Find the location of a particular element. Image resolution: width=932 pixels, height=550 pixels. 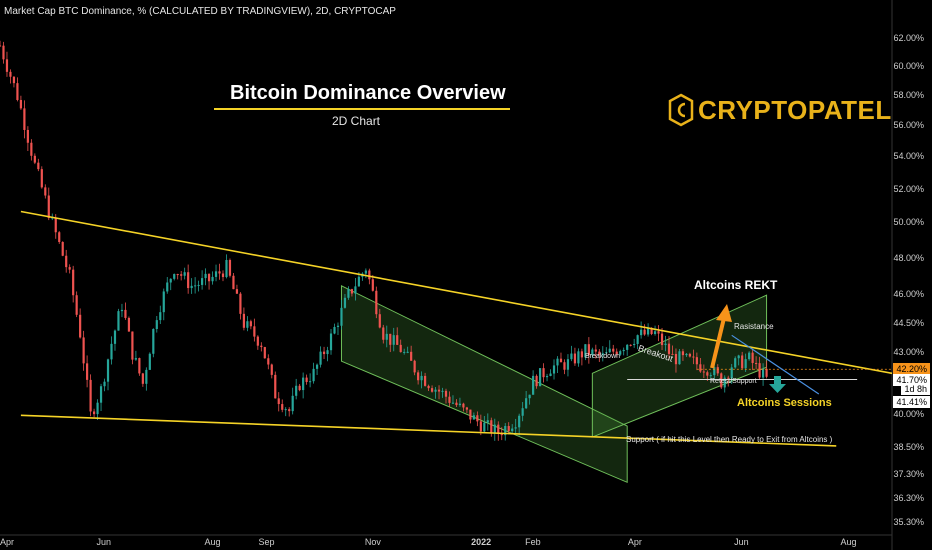

y-tick-label: 54.00% is located at coordinates (908, 156).